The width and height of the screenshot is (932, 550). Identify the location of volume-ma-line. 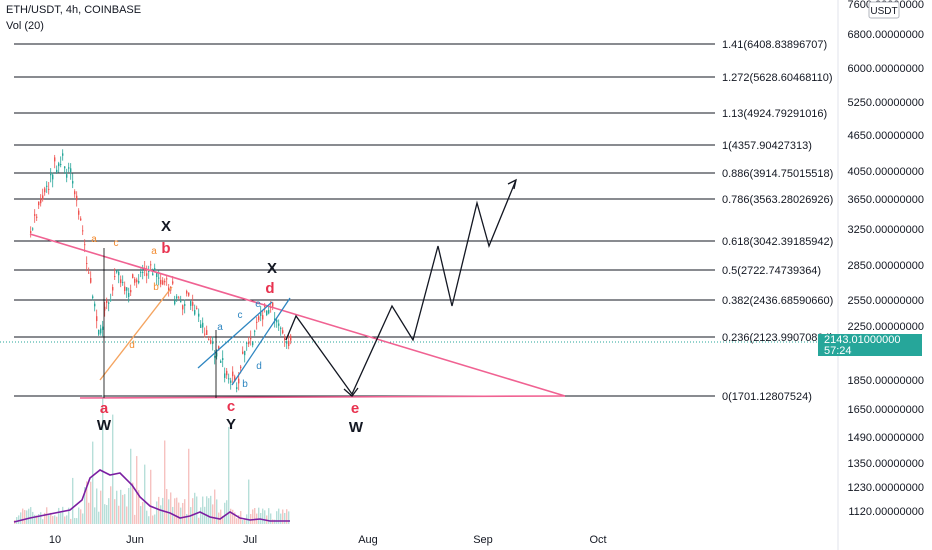
(151, 496).